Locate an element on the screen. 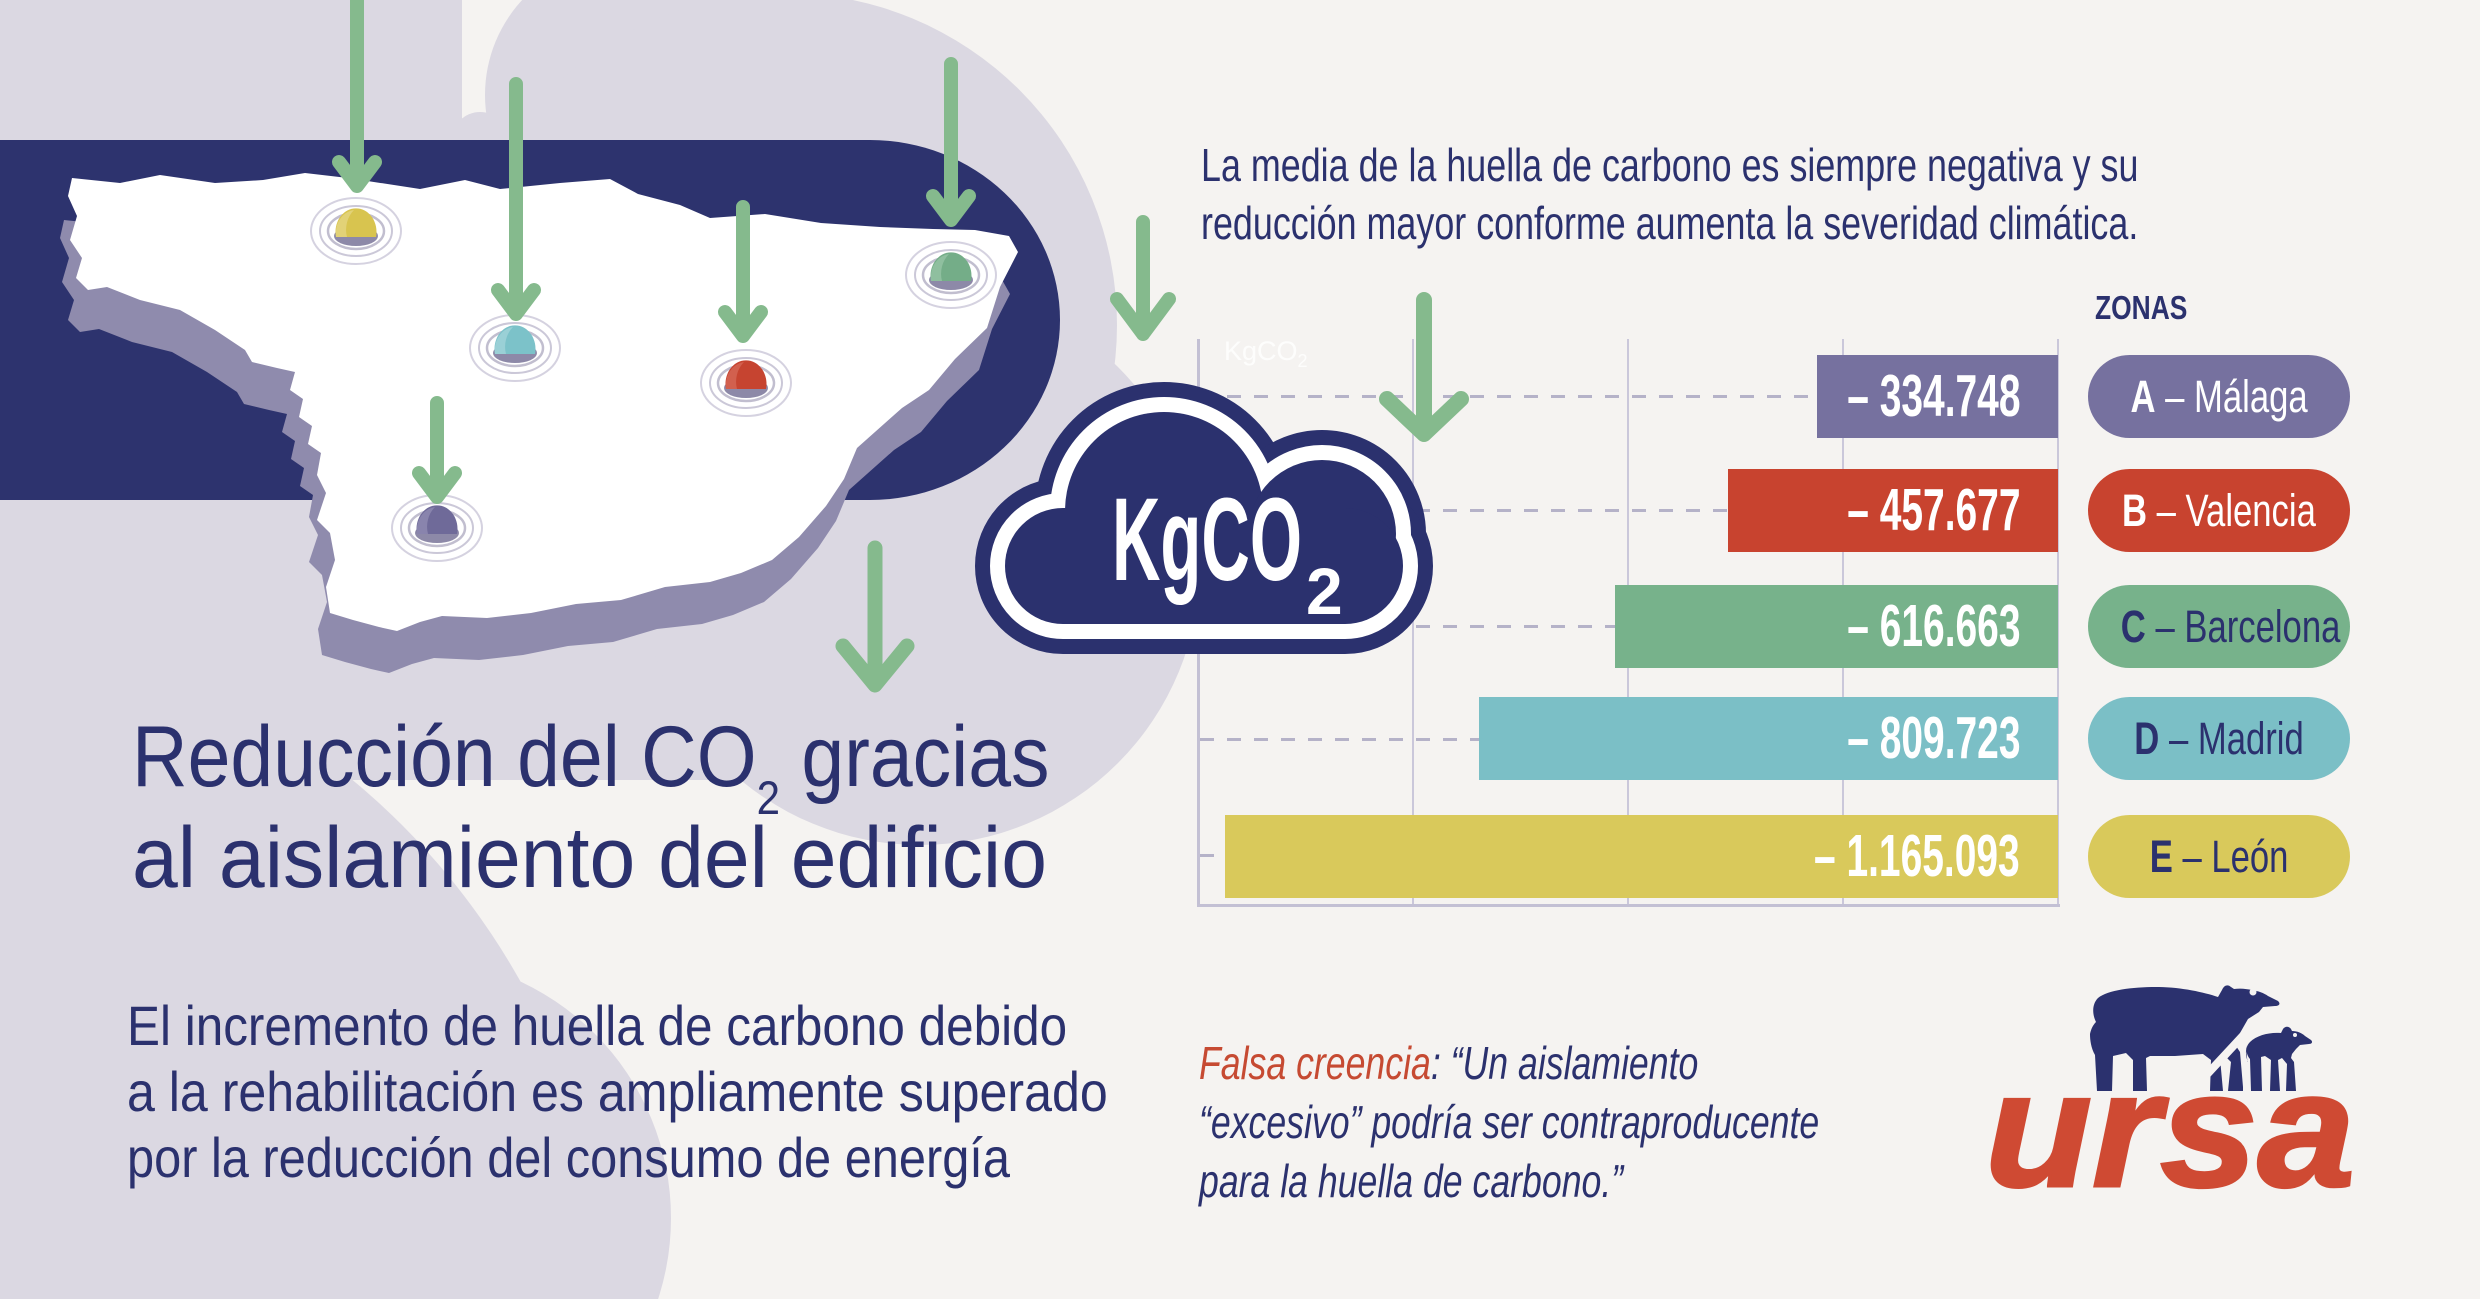  svg-text: ursa is located at coordinates (2170, 1129).